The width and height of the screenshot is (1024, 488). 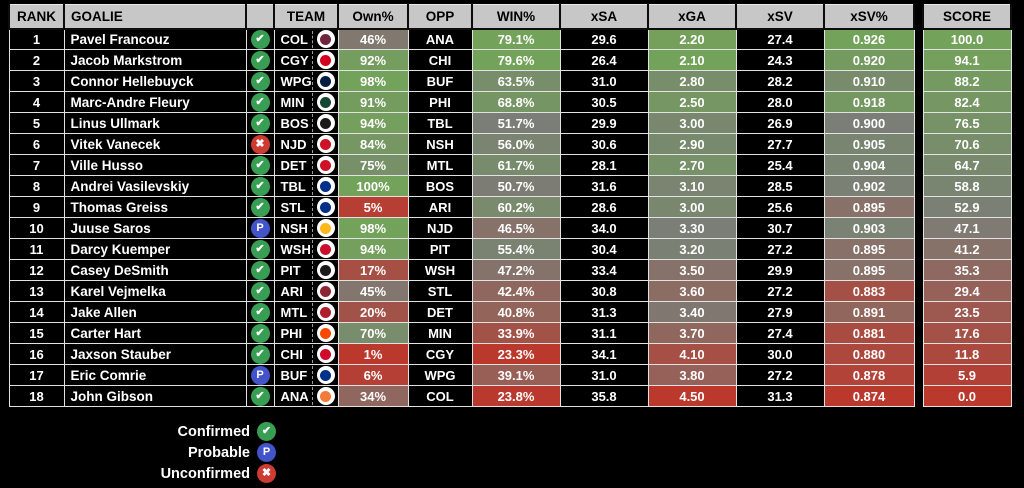 What do you see at coordinates (36, 312) in the screenshot?
I see `rank-cell: 14` at bounding box center [36, 312].